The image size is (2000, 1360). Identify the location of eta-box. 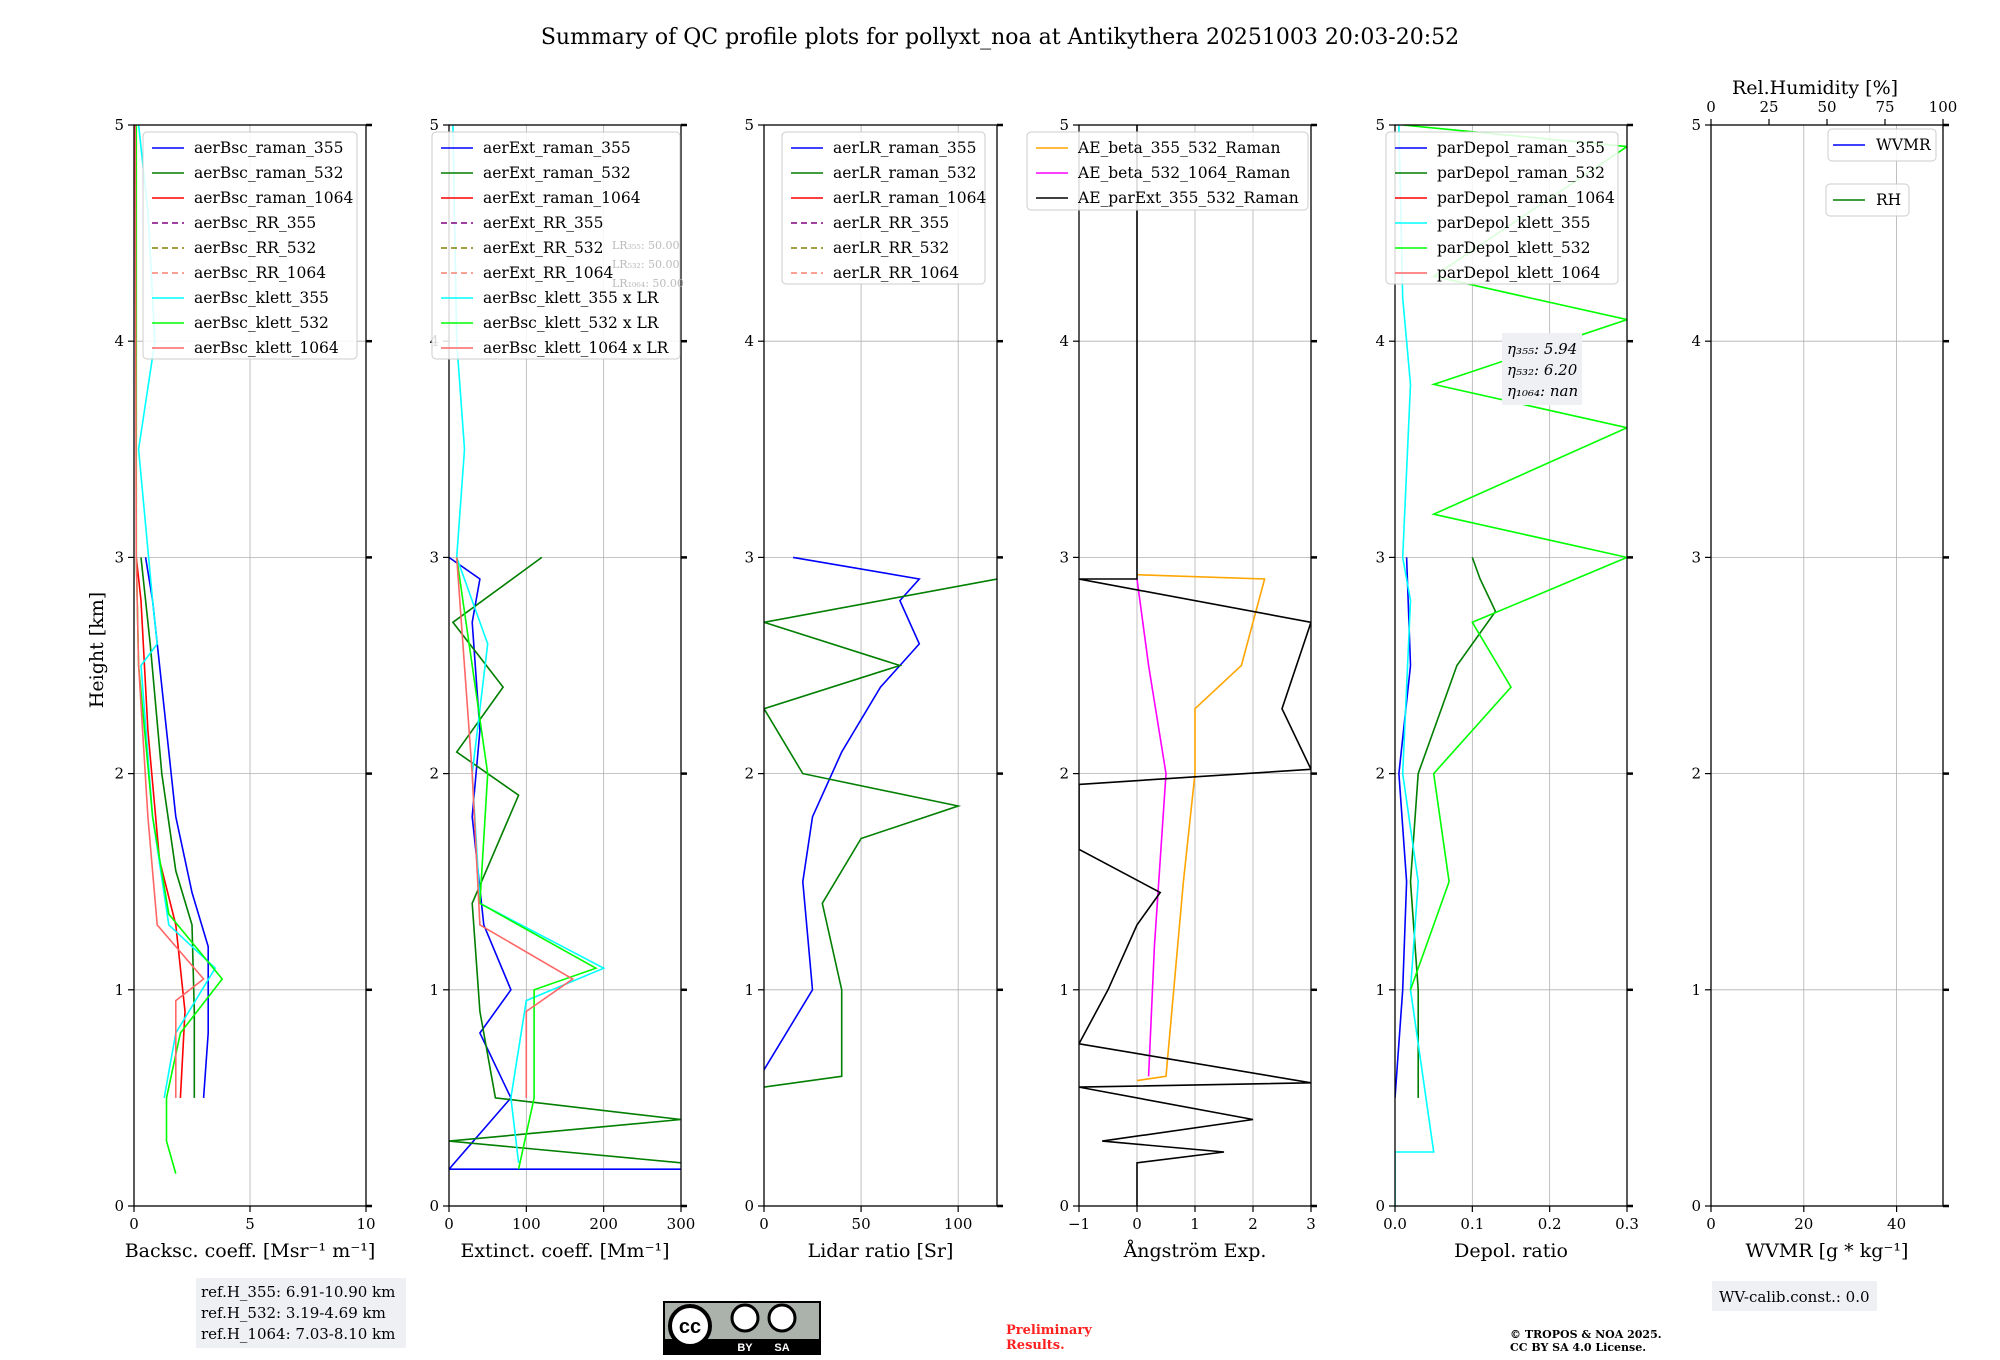
(1542, 369).